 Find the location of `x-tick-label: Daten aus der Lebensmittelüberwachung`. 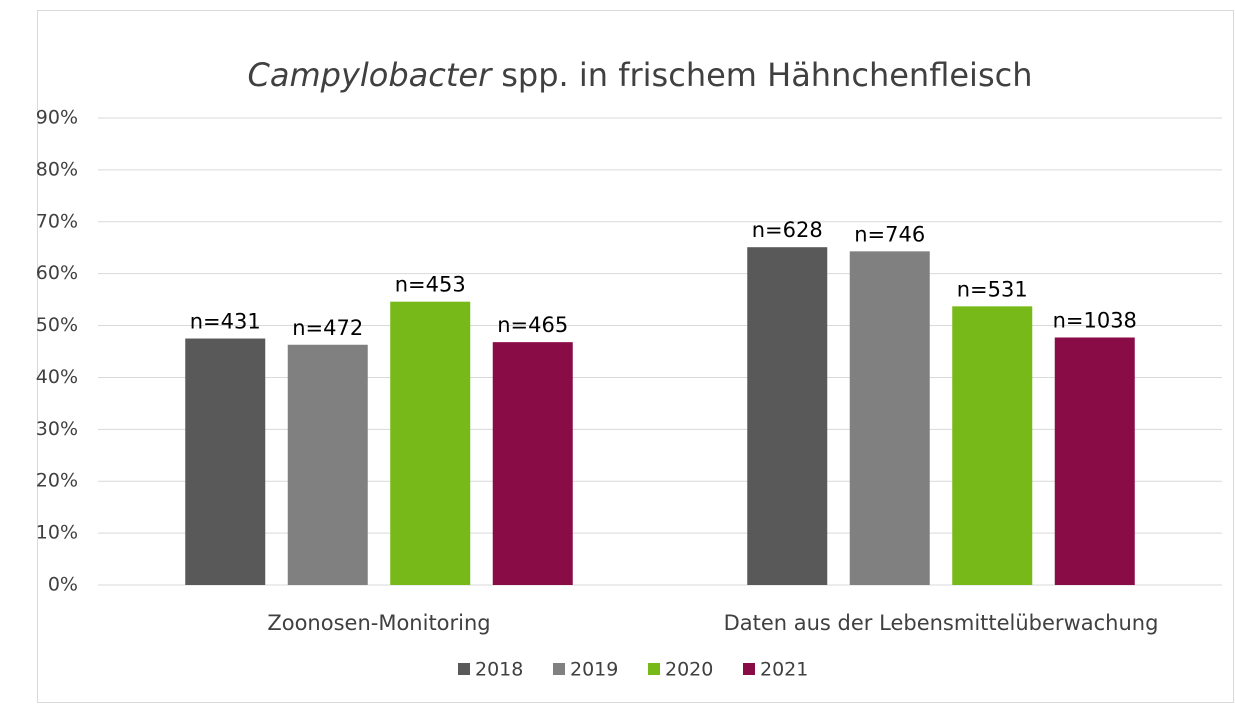

x-tick-label: Daten aus der Lebensmittelüberwachung is located at coordinates (941, 623).